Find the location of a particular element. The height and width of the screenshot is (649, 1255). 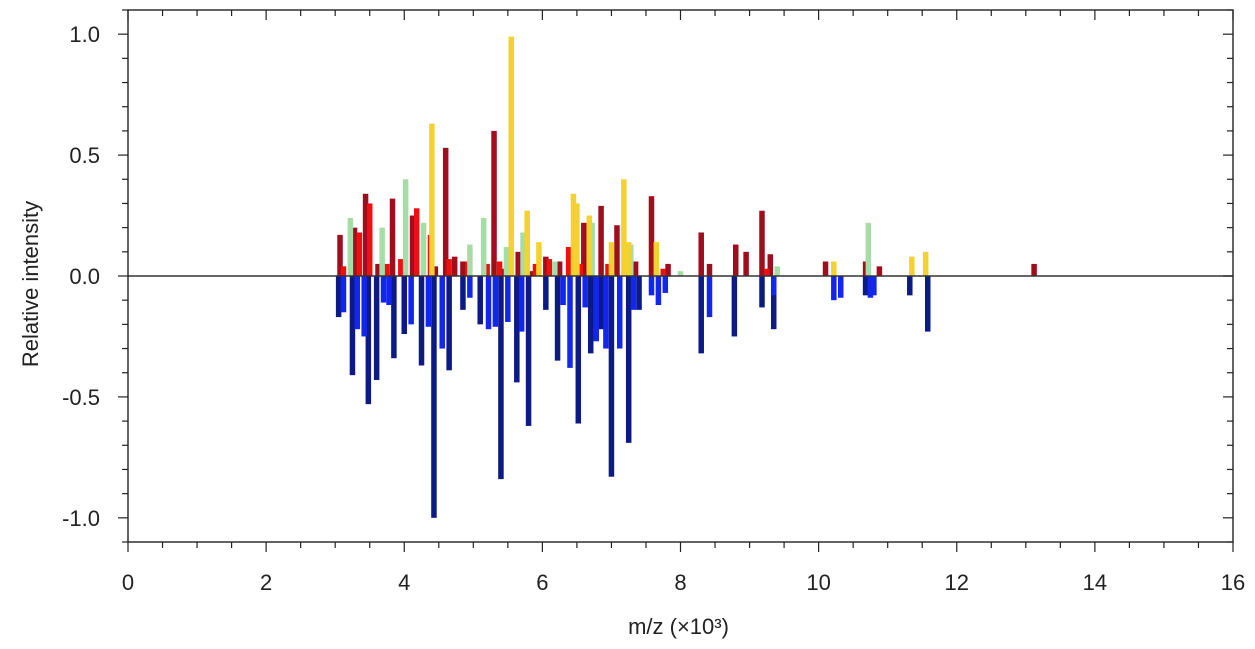

x-axis-title: m/z (×10³) is located at coordinates (678, 626).